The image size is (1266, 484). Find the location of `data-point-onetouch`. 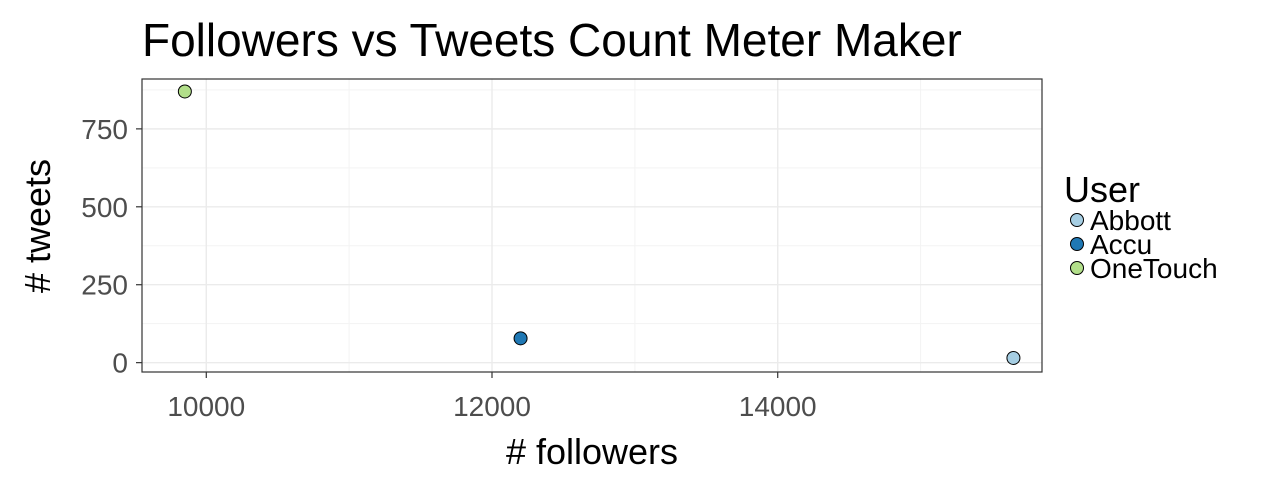

data-point-onetouch is located at coordinates (184, 91).